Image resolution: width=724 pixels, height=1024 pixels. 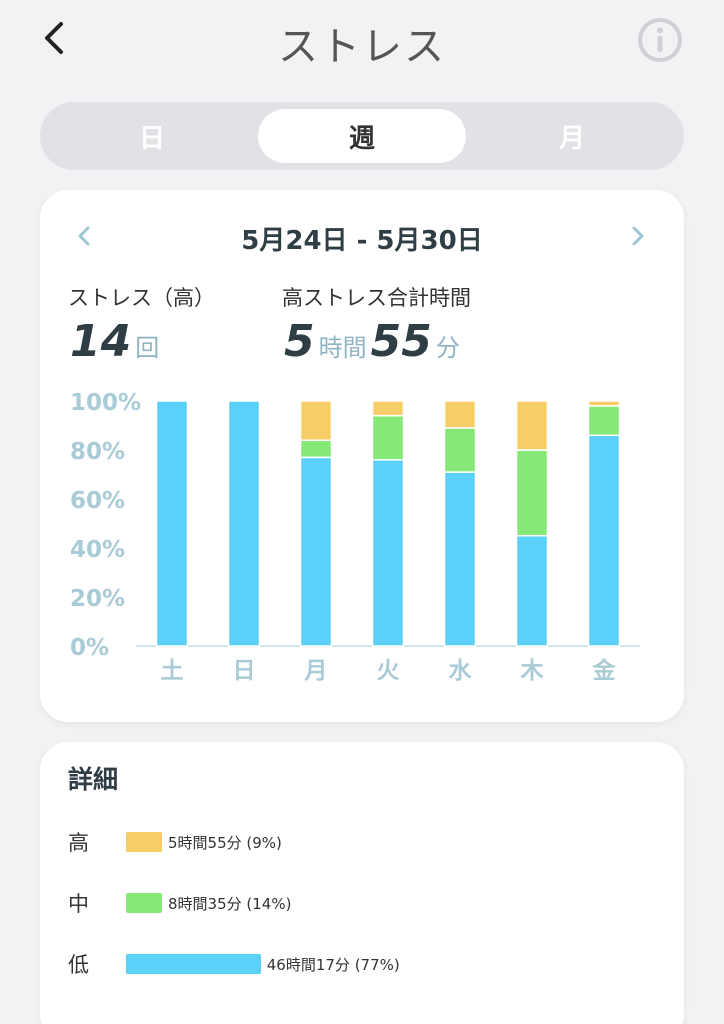 I want to click on legend-value-high: 5時間55分 (9%), so click(x=225, y=842).